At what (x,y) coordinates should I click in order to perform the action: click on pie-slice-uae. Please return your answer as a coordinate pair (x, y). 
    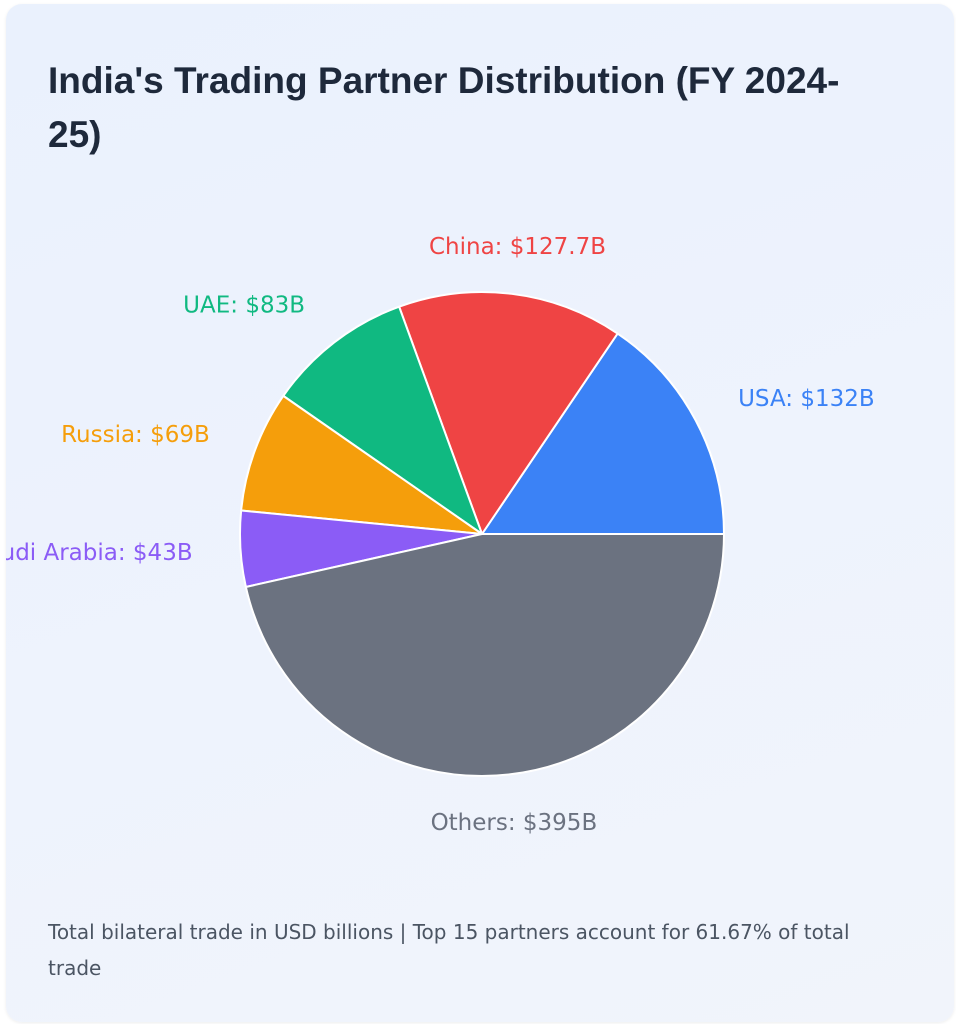
    Looking at the image, I should click on (382, 420).